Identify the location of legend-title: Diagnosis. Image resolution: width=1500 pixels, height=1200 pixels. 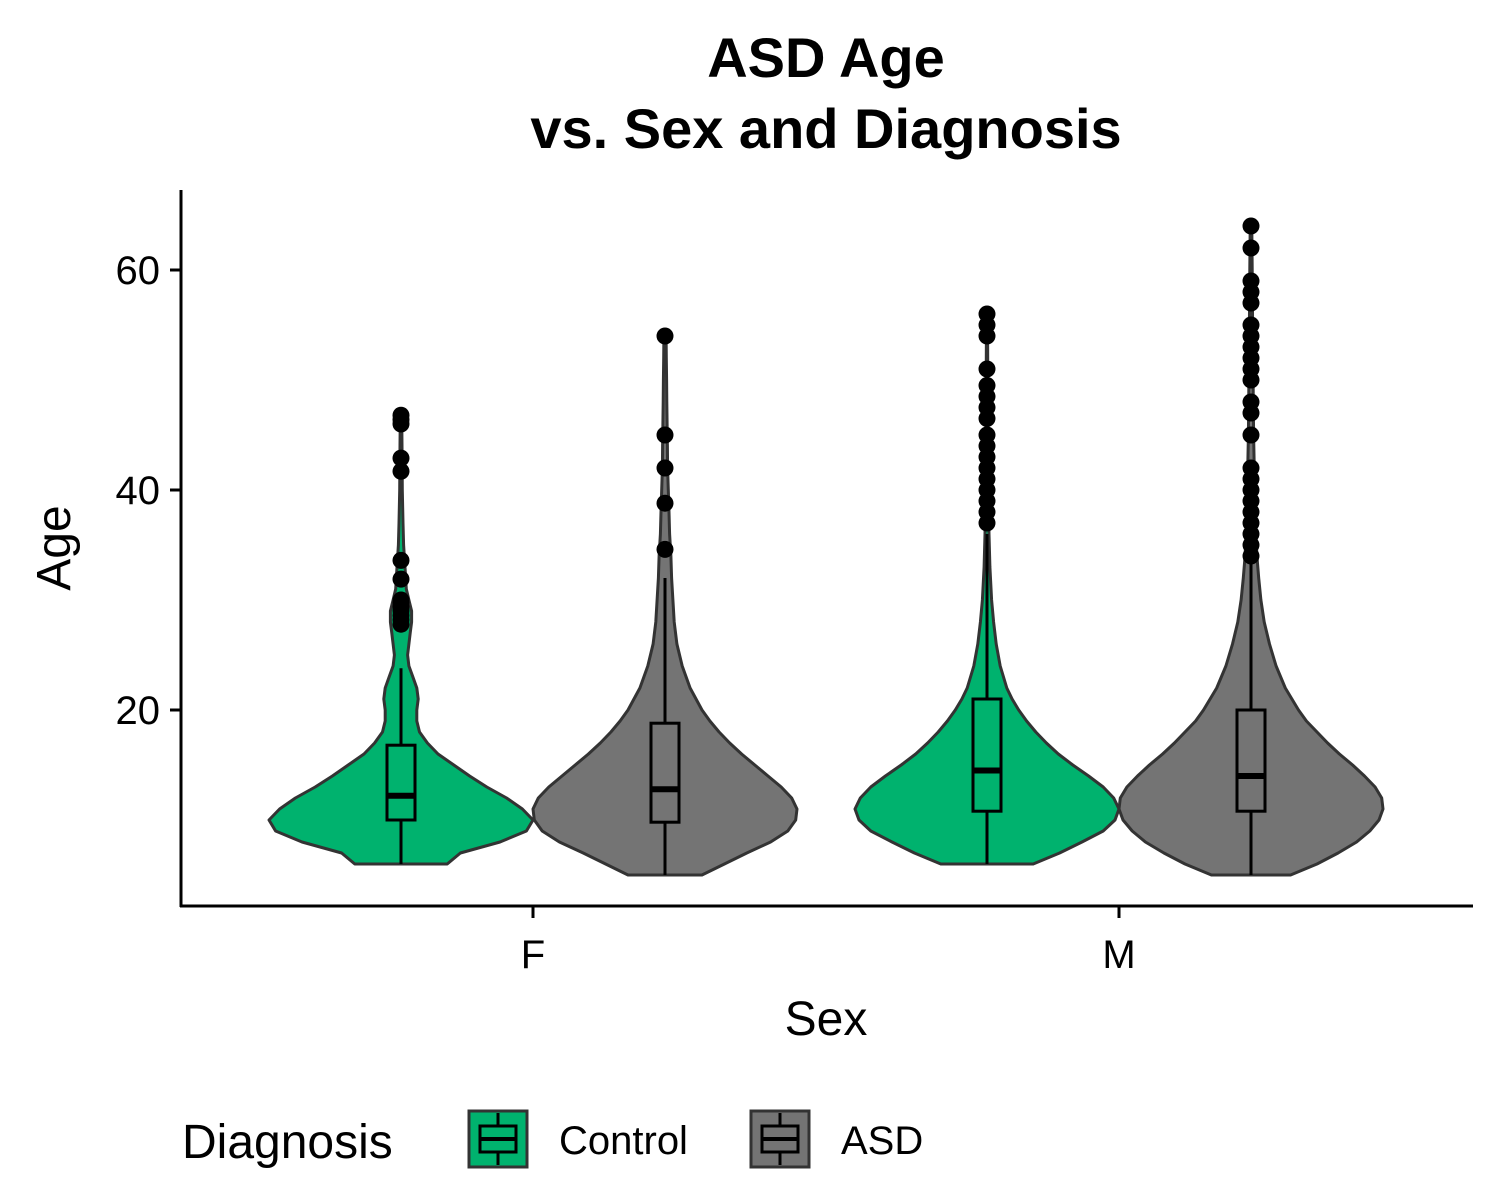
(287, 1142).